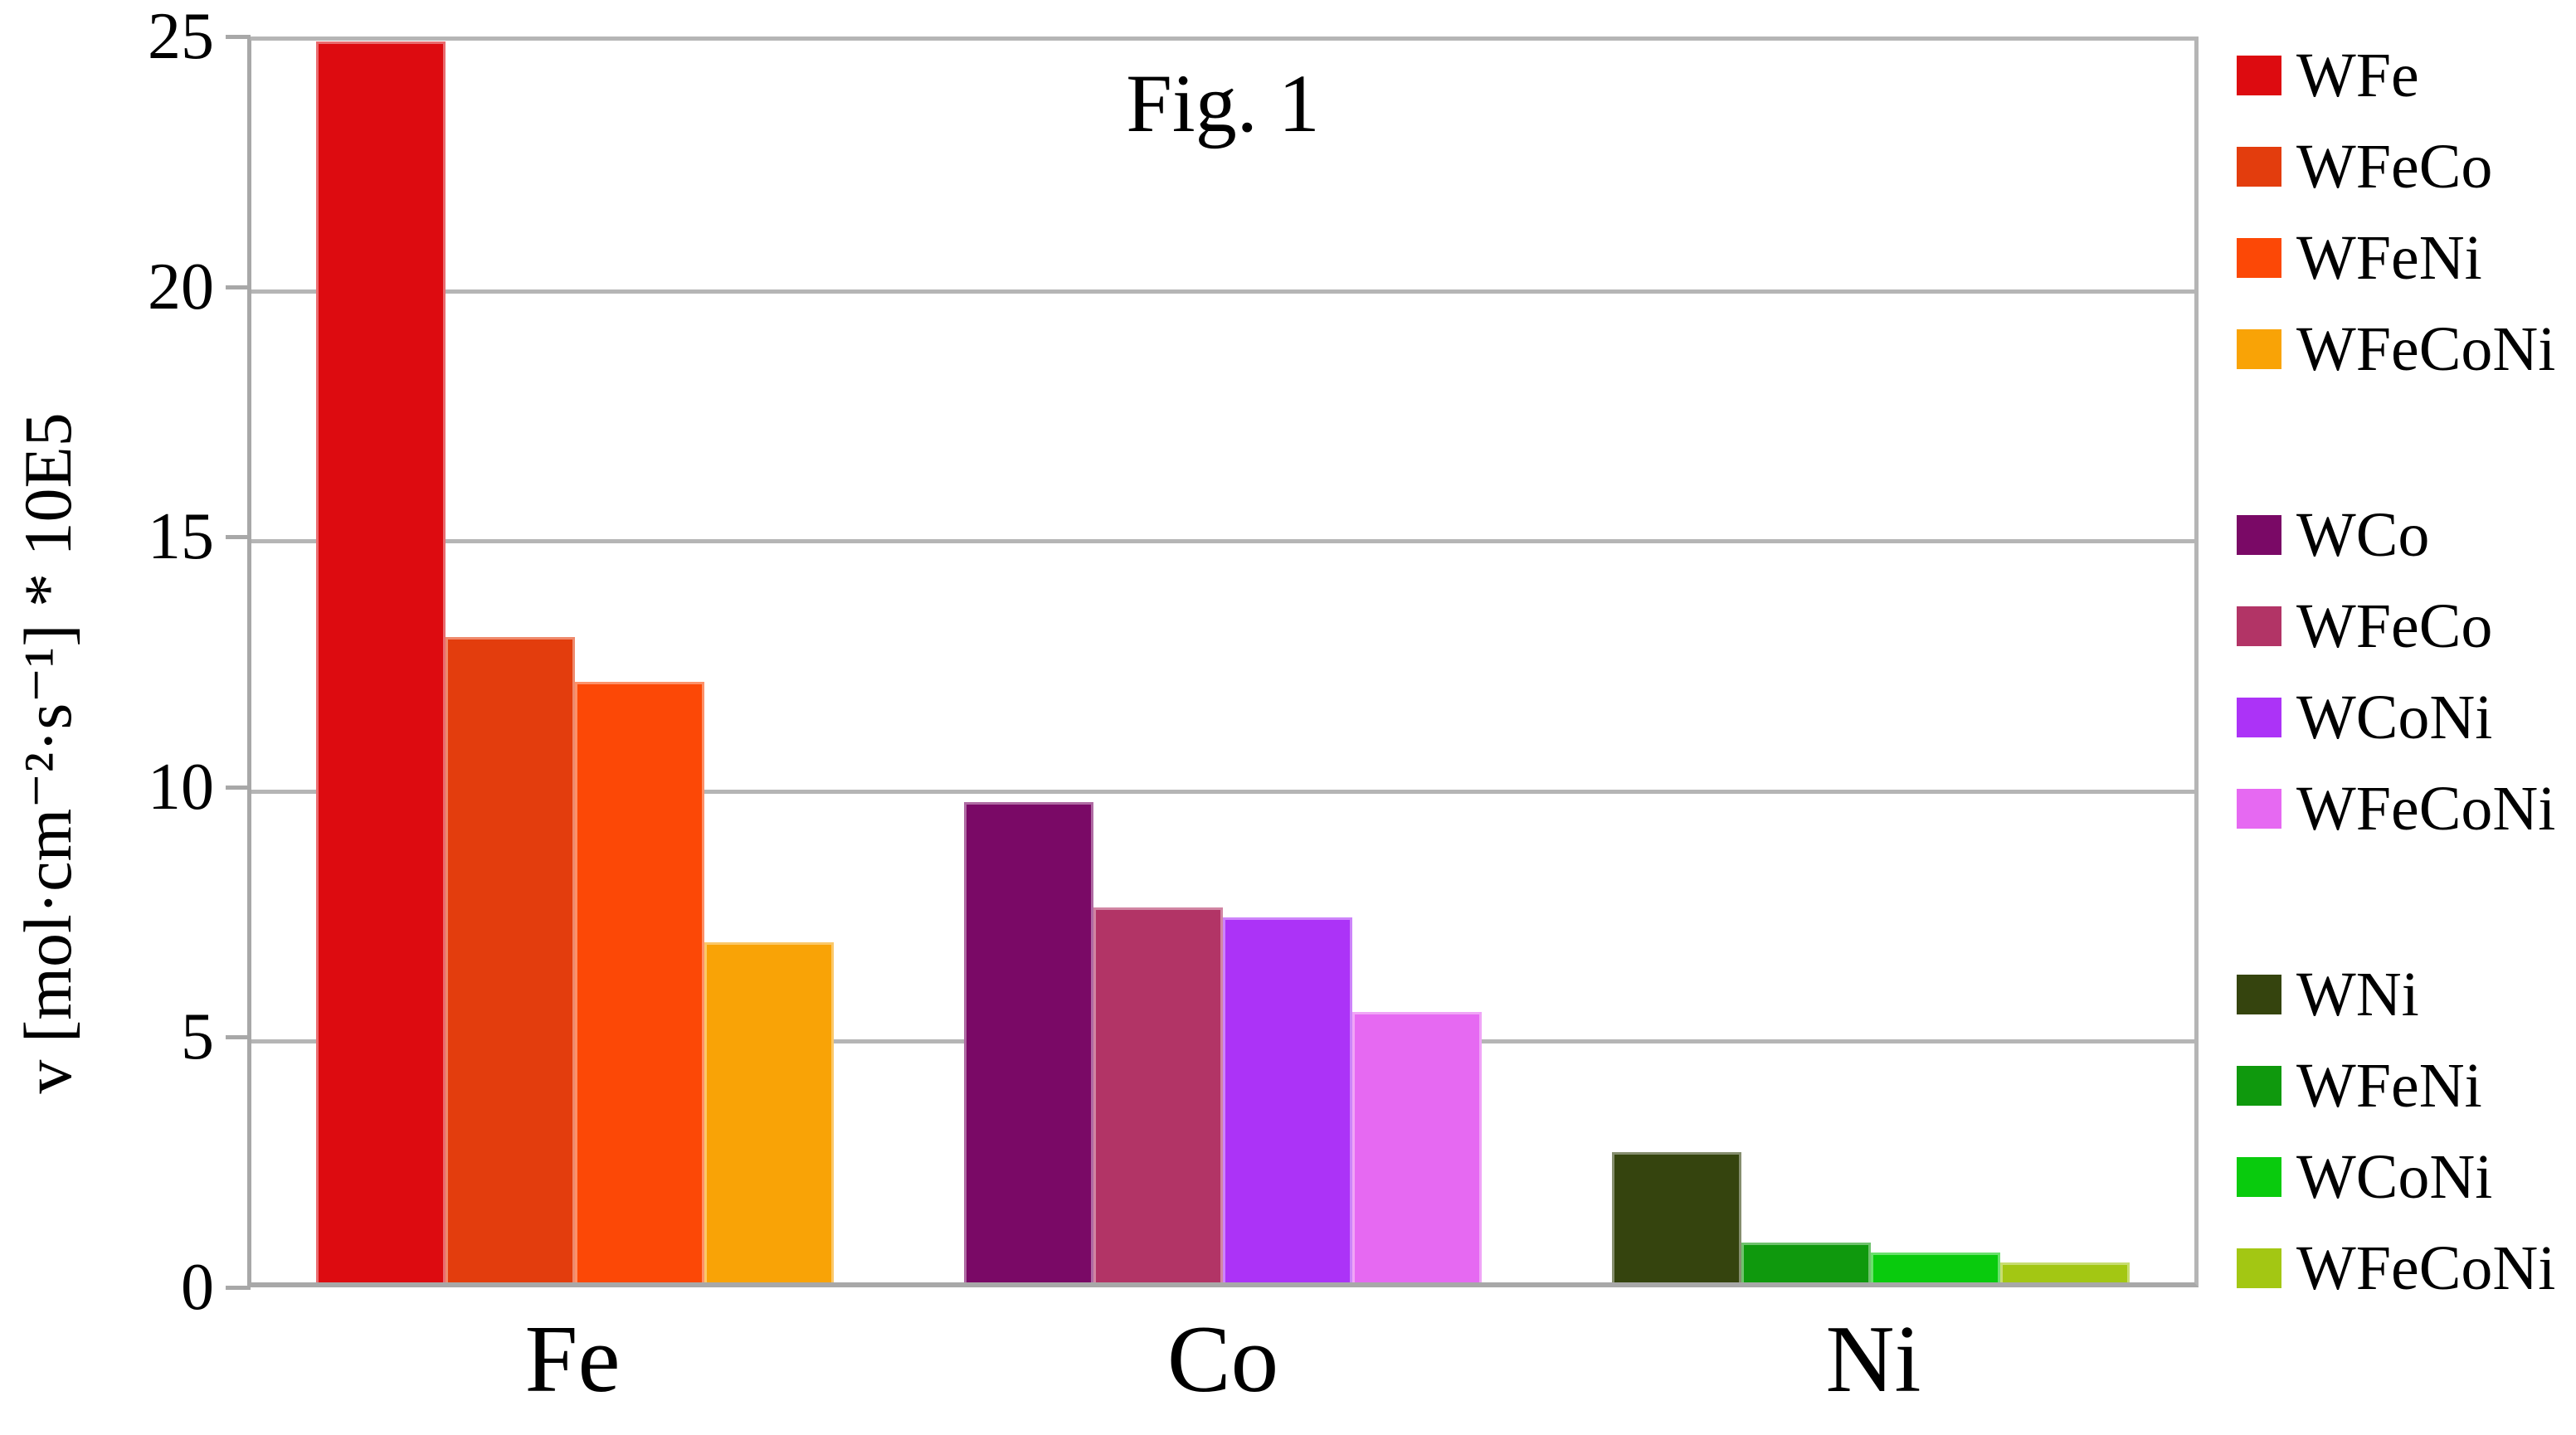 The width and height of the screenshot is (2576, 1435). What do you see at coordinates (1806, 1262) in the screenshot?
I see `bar-Ni-WFeNi` at bounding box center [1806, 1262].